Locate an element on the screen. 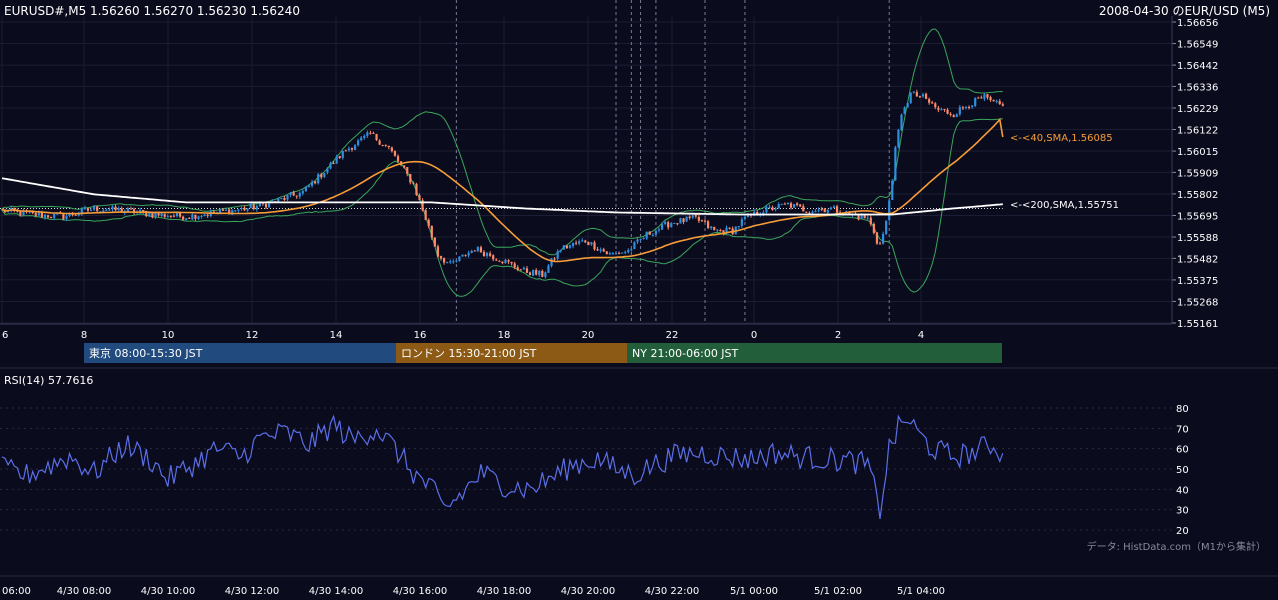 The width and height of the screenshot is (1278, 600). chart-title: 2008-04-30 のEUR/USD (M5) is located at coordinates (1184, 11).